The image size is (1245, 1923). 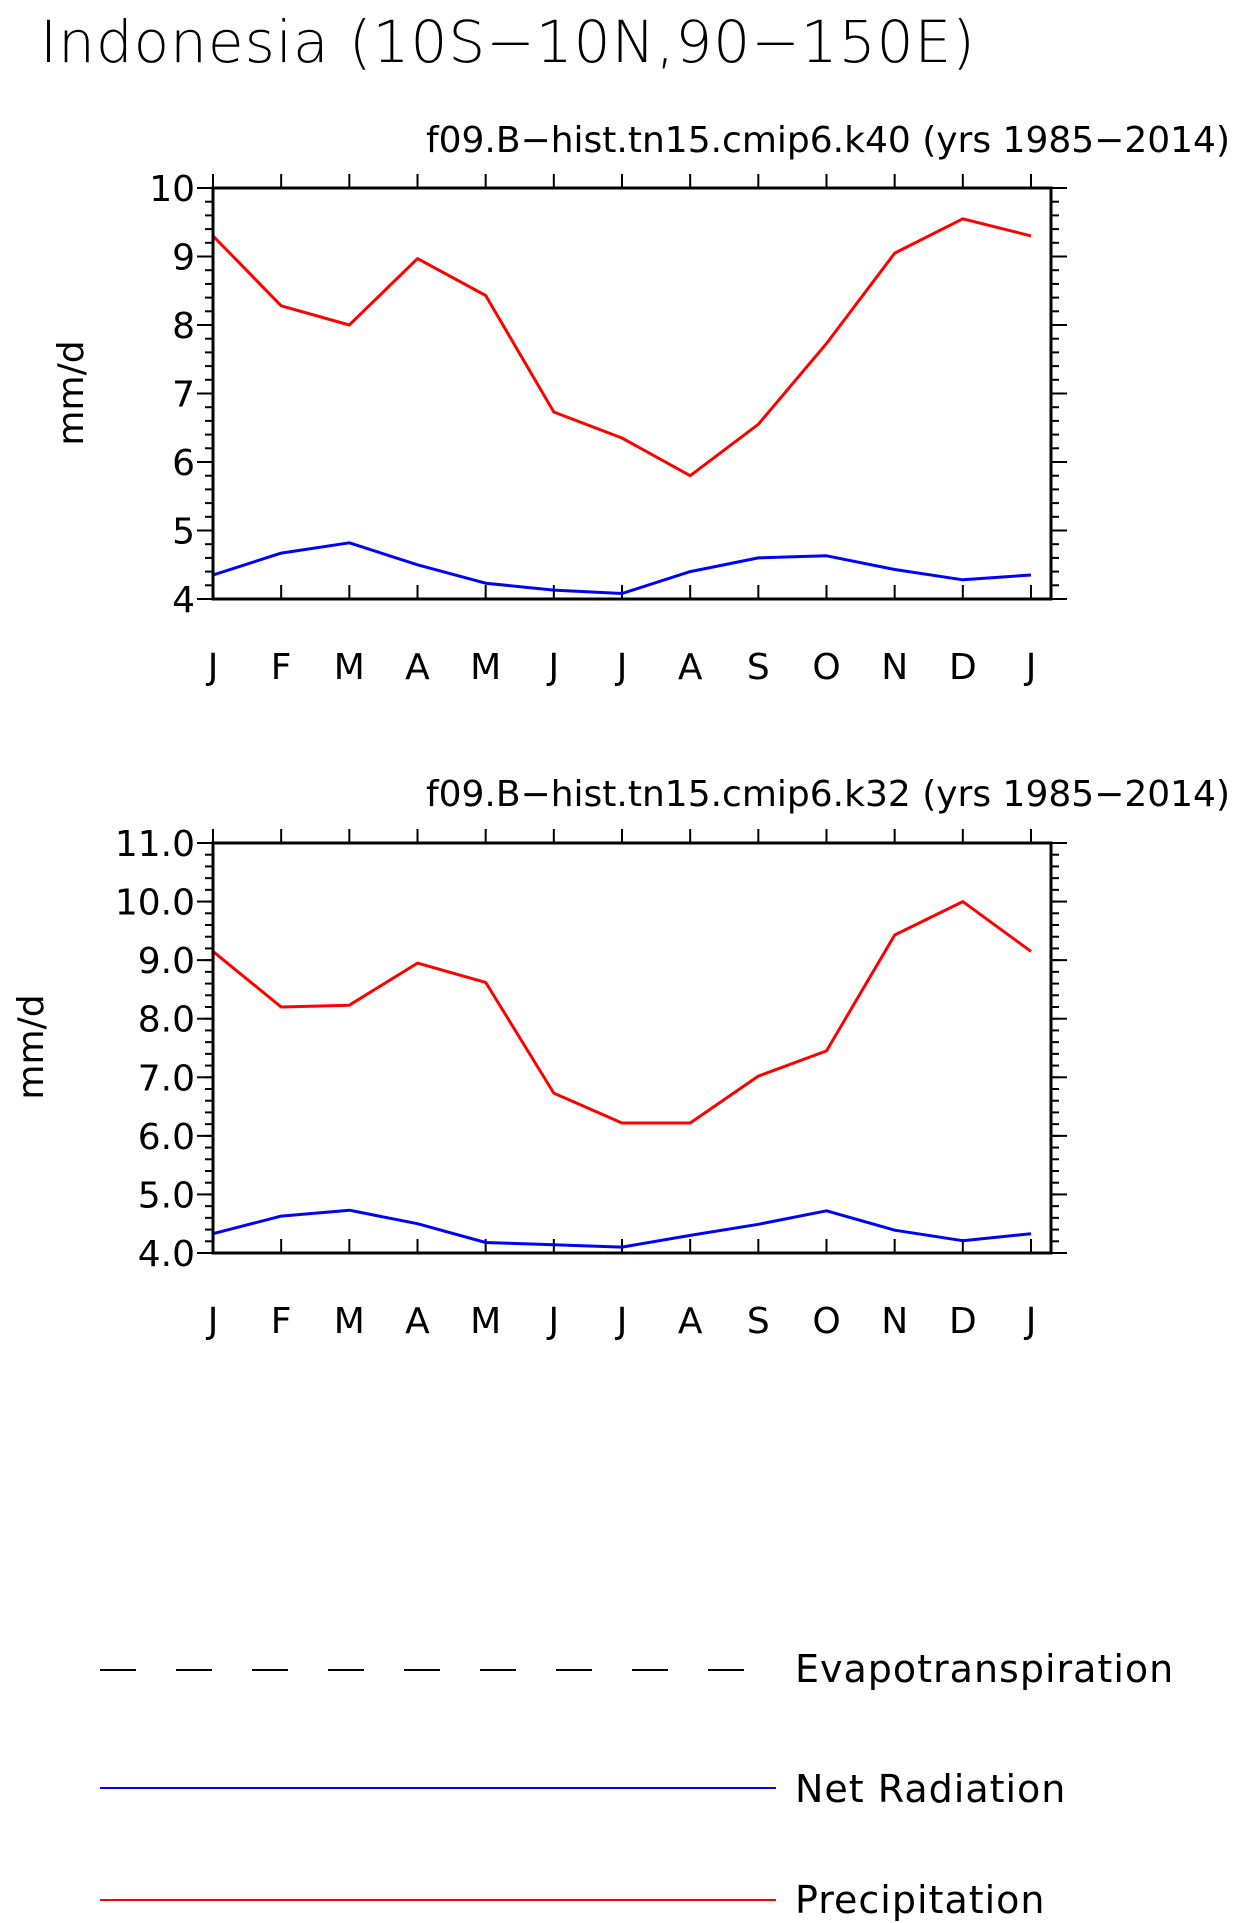 I want to click on panel-k32-y-tick-label: 7.0, so click(x=166, y=1078).